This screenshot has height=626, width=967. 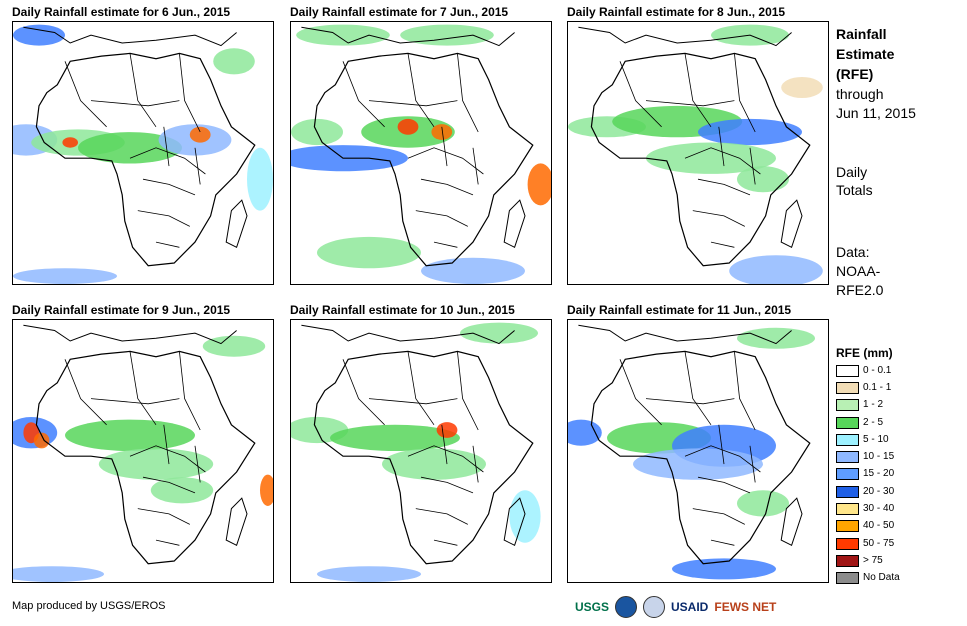 What do you see at coordinates (879, 509) in the screenshot?
I see `legend-label: 30 - 40` at bounding box center [879, 509].